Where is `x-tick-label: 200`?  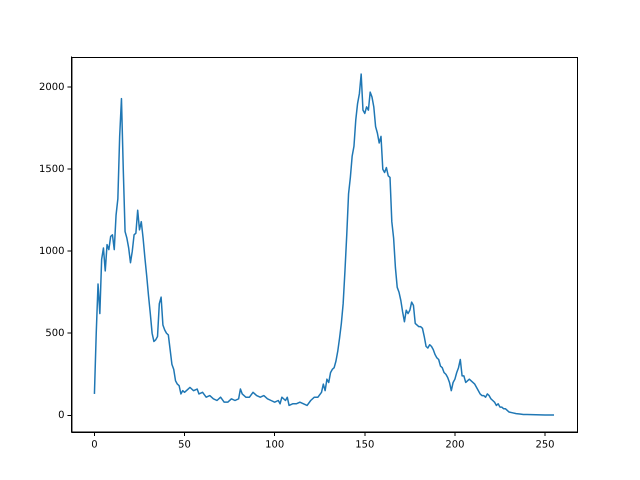
x-tick-label: 200 is located at coordinates (454, 445).